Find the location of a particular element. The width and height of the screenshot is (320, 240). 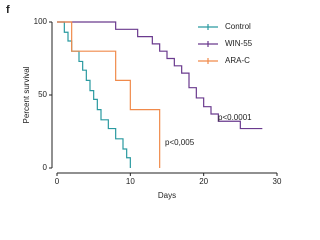

x-axis-label: Days is located at coordinates (167, 195).